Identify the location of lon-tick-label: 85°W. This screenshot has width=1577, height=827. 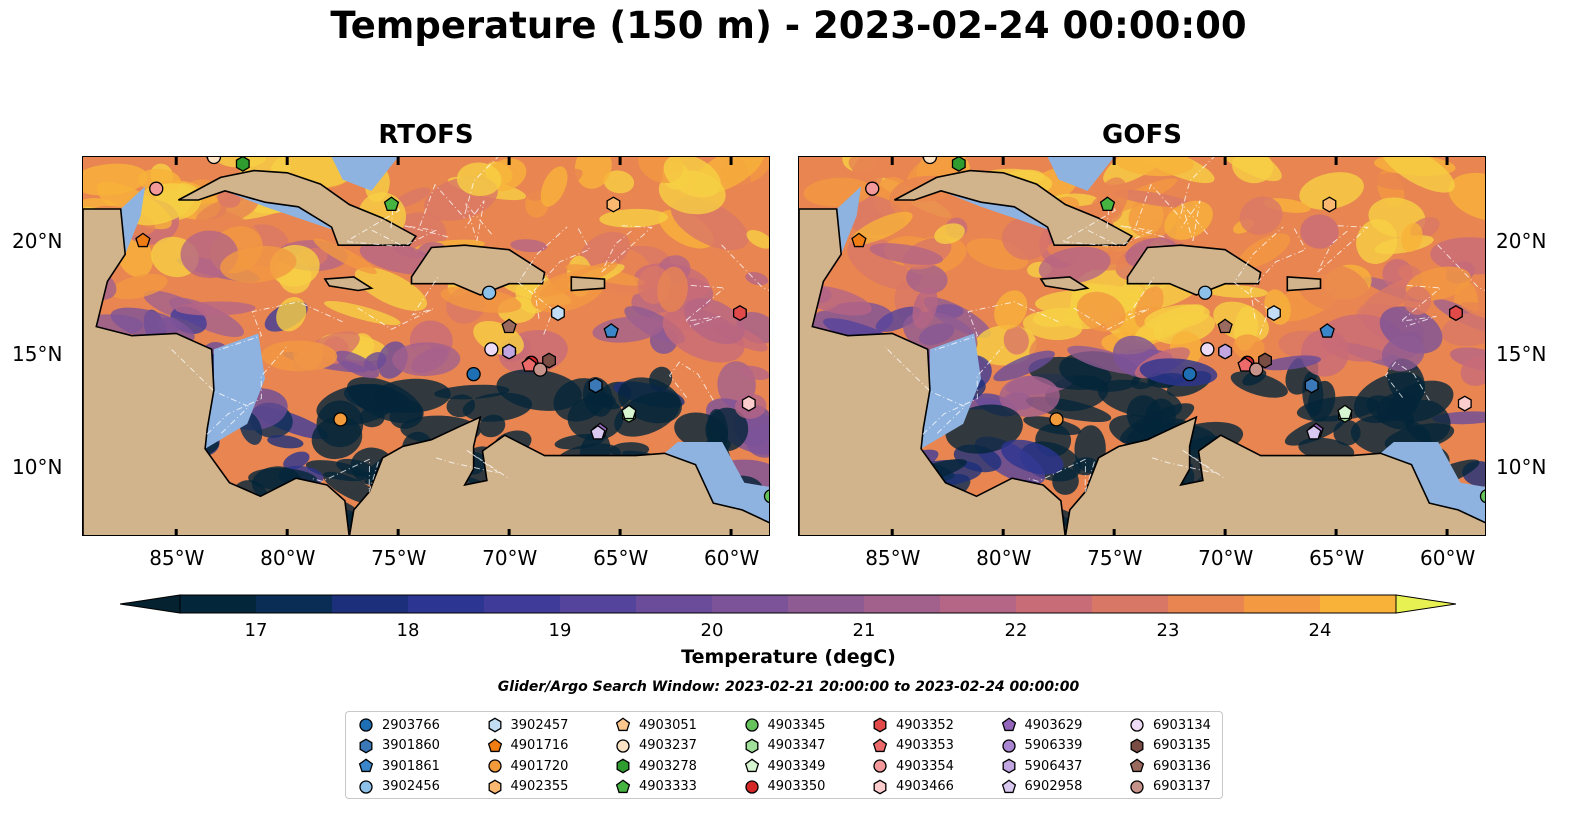
(177, 558).